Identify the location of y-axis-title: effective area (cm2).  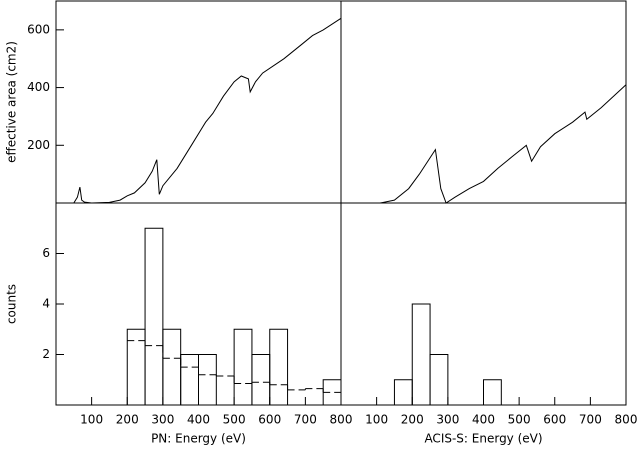
(12, 102).